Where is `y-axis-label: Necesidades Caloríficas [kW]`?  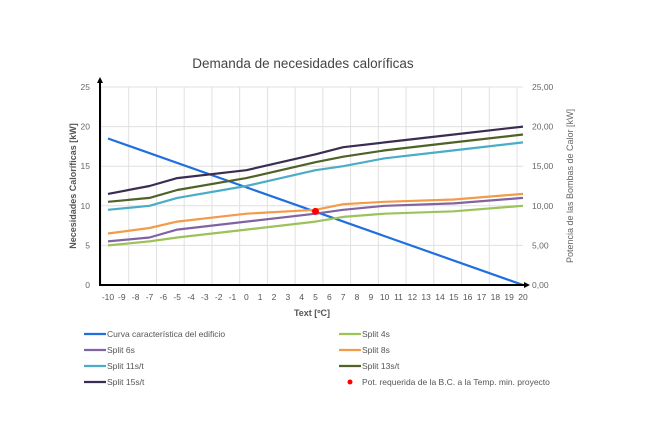 y-axis-label: Necesidades Caloríficas [kW] is located at coordinates (73, 186).